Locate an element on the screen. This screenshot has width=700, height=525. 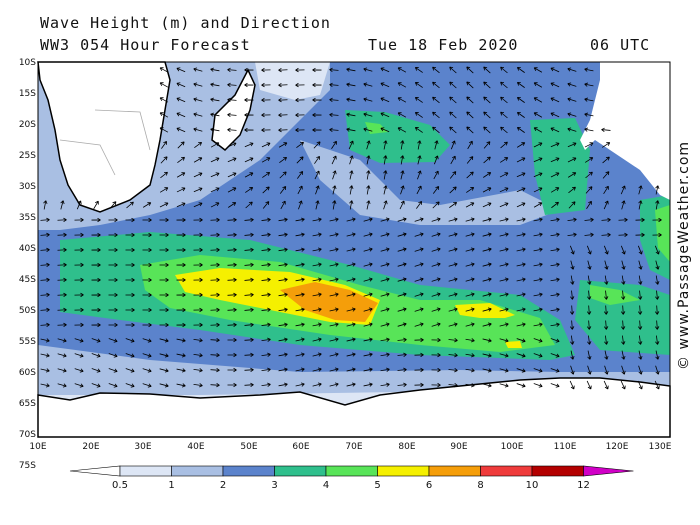
site-credit: © www.PassageWeather.com is located at coordinates (684, 255).